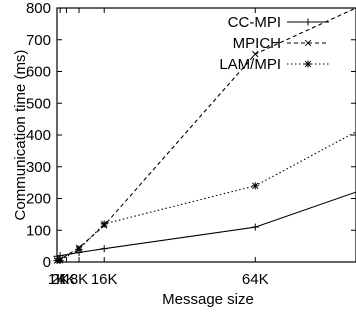  What do you see at coordinates (38, 8) in the screenshot?
I see `y-tick-label: 800` at bounding box center [38, 8].